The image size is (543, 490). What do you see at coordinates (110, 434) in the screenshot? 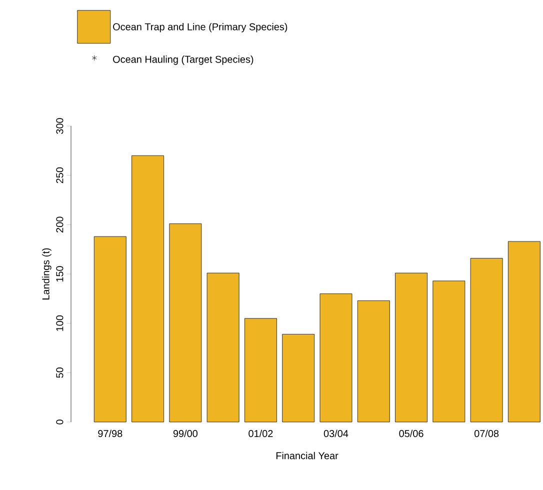
I see `x-tick-label: 97/98` at bounding box center [110, 434].